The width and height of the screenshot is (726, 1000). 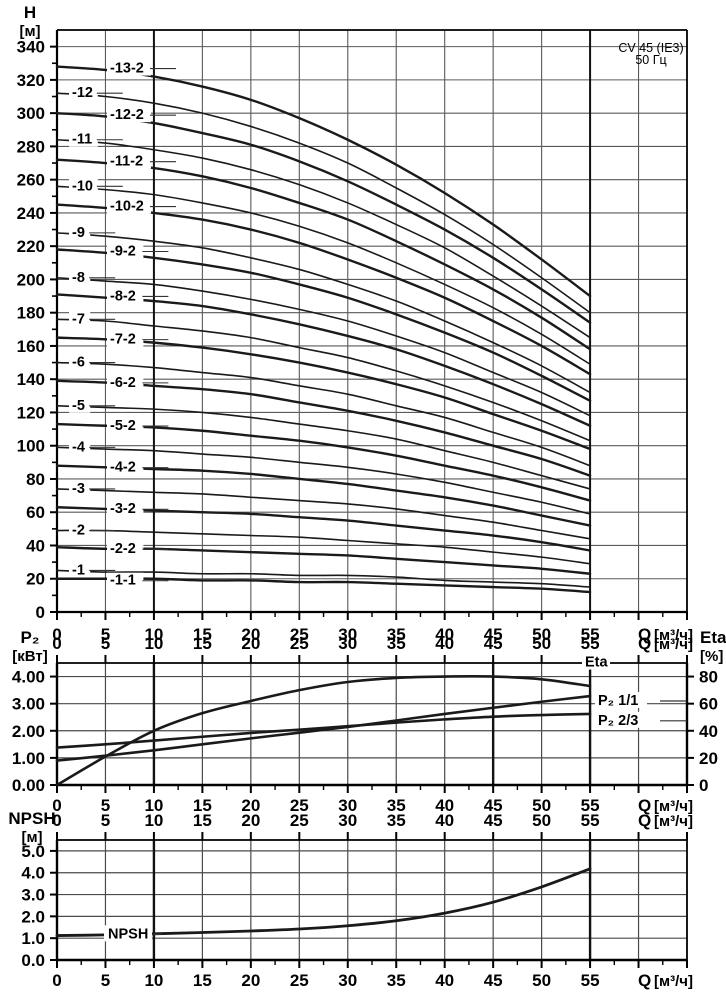 I want to click on curve-label: -4-2, so click(x=123, y=468).